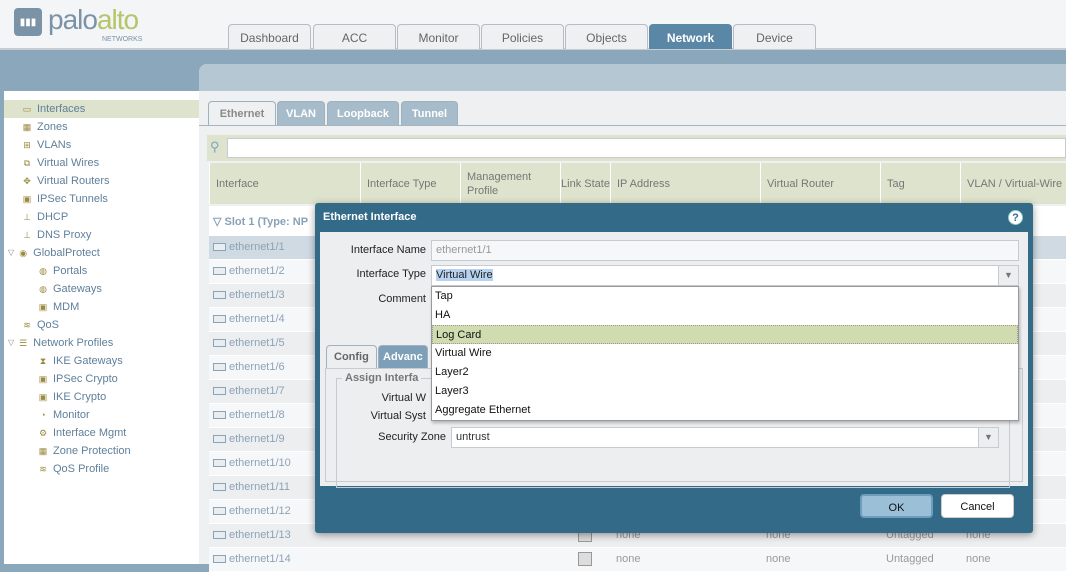 This screenshot has height=572, width=1066. What do you see at coordinates (249, 439) in the screenshot?
I see `interface-name: ethernet1/9` at bounding box center [249, 439].